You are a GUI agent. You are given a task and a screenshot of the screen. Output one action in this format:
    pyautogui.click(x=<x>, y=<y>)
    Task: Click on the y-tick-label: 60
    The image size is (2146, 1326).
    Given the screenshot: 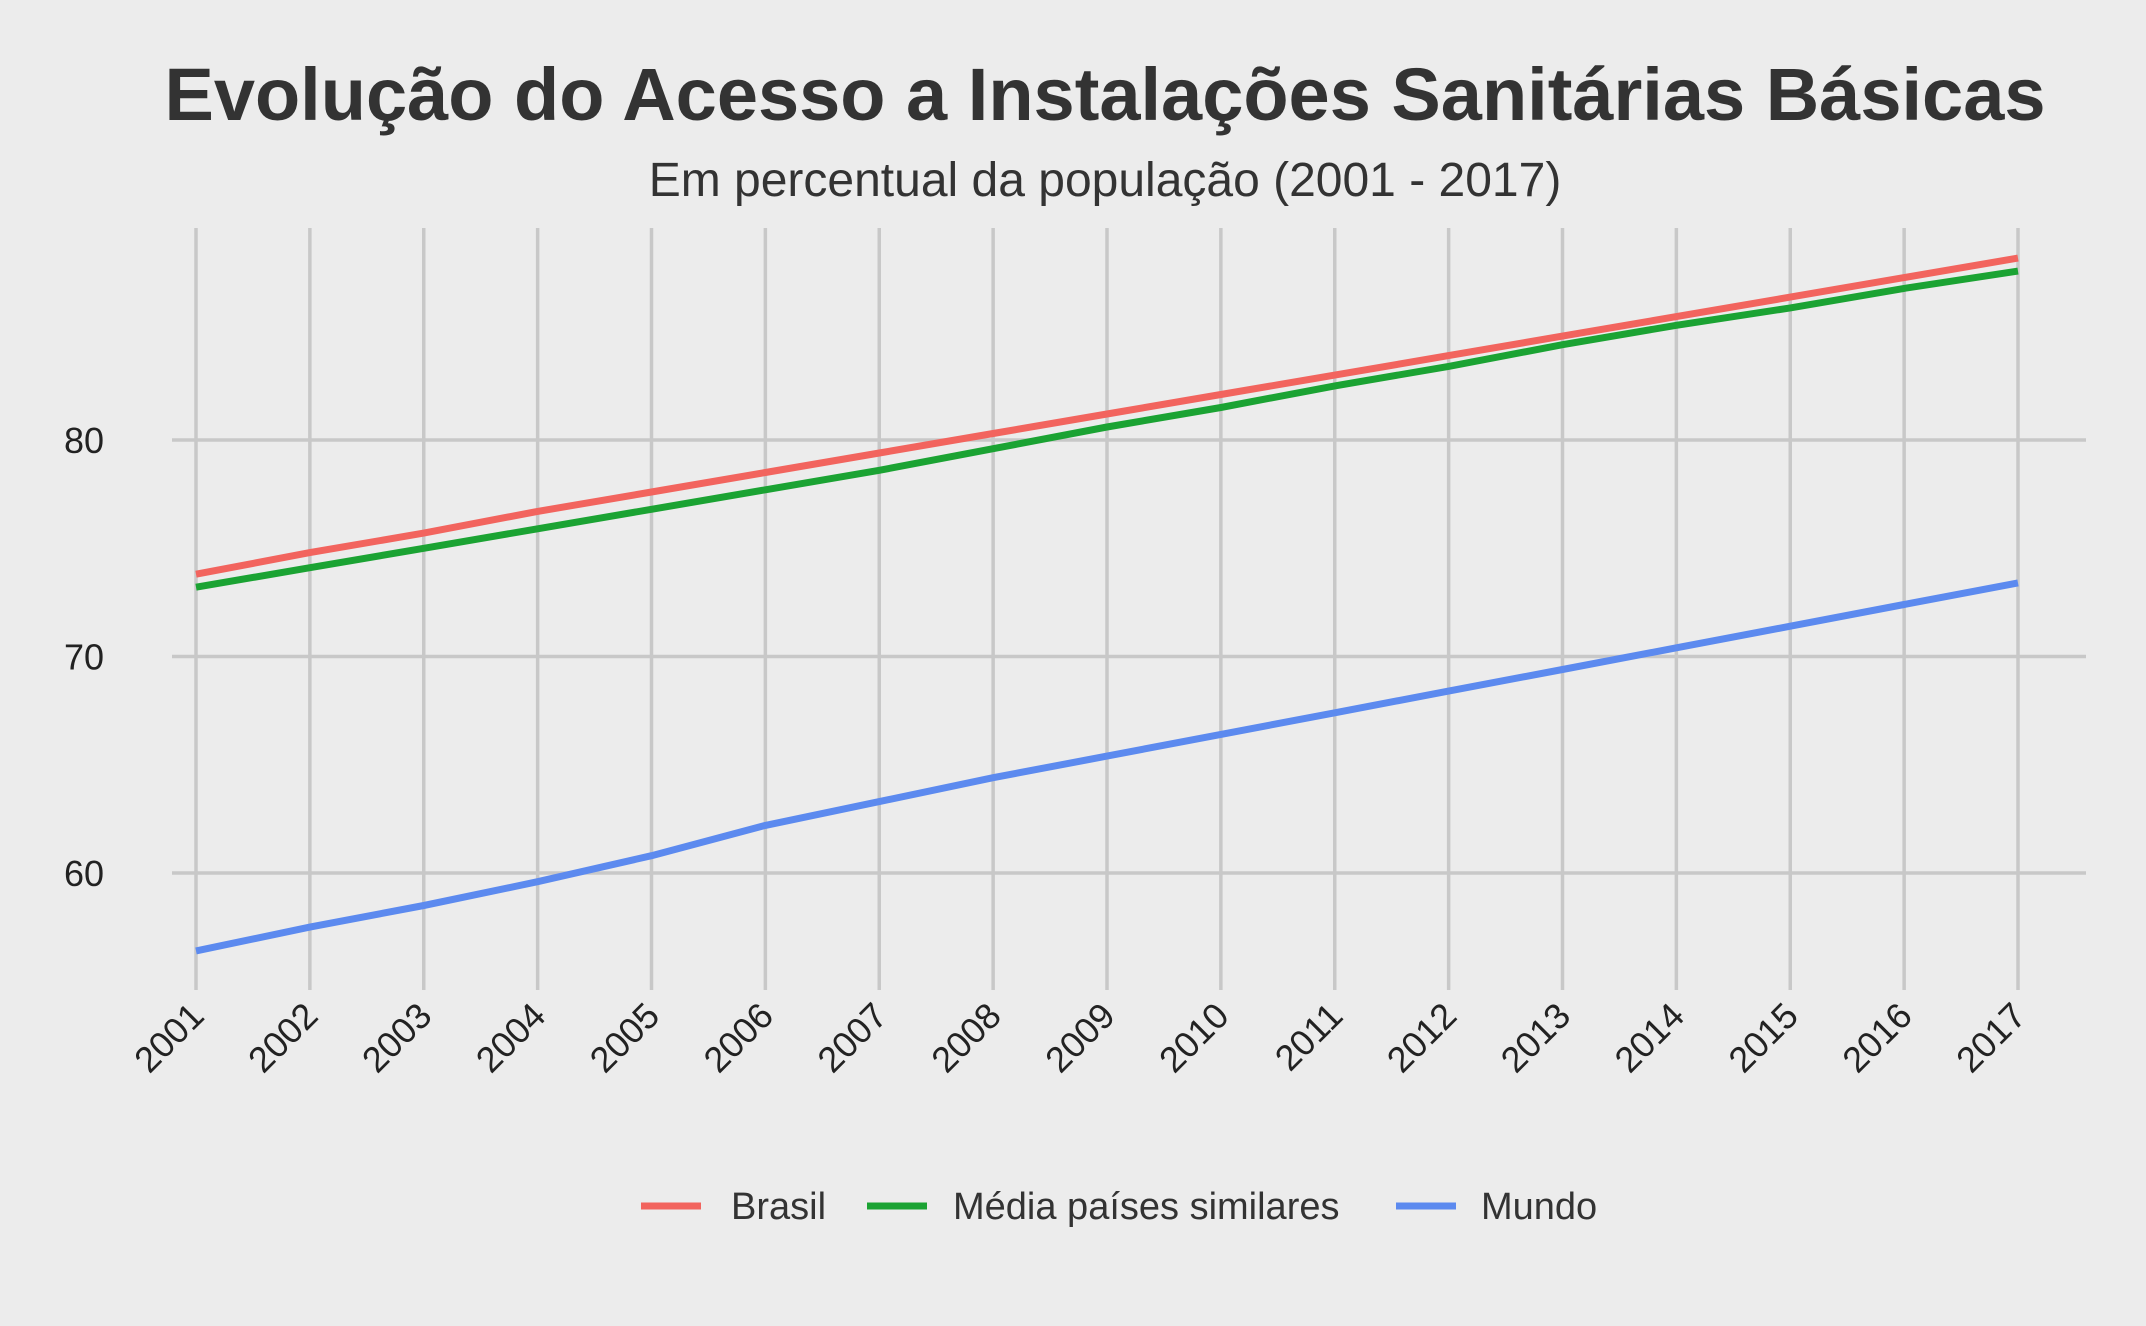 What is the action you would take?
    pyautogui.click(x=84, y=873)
    